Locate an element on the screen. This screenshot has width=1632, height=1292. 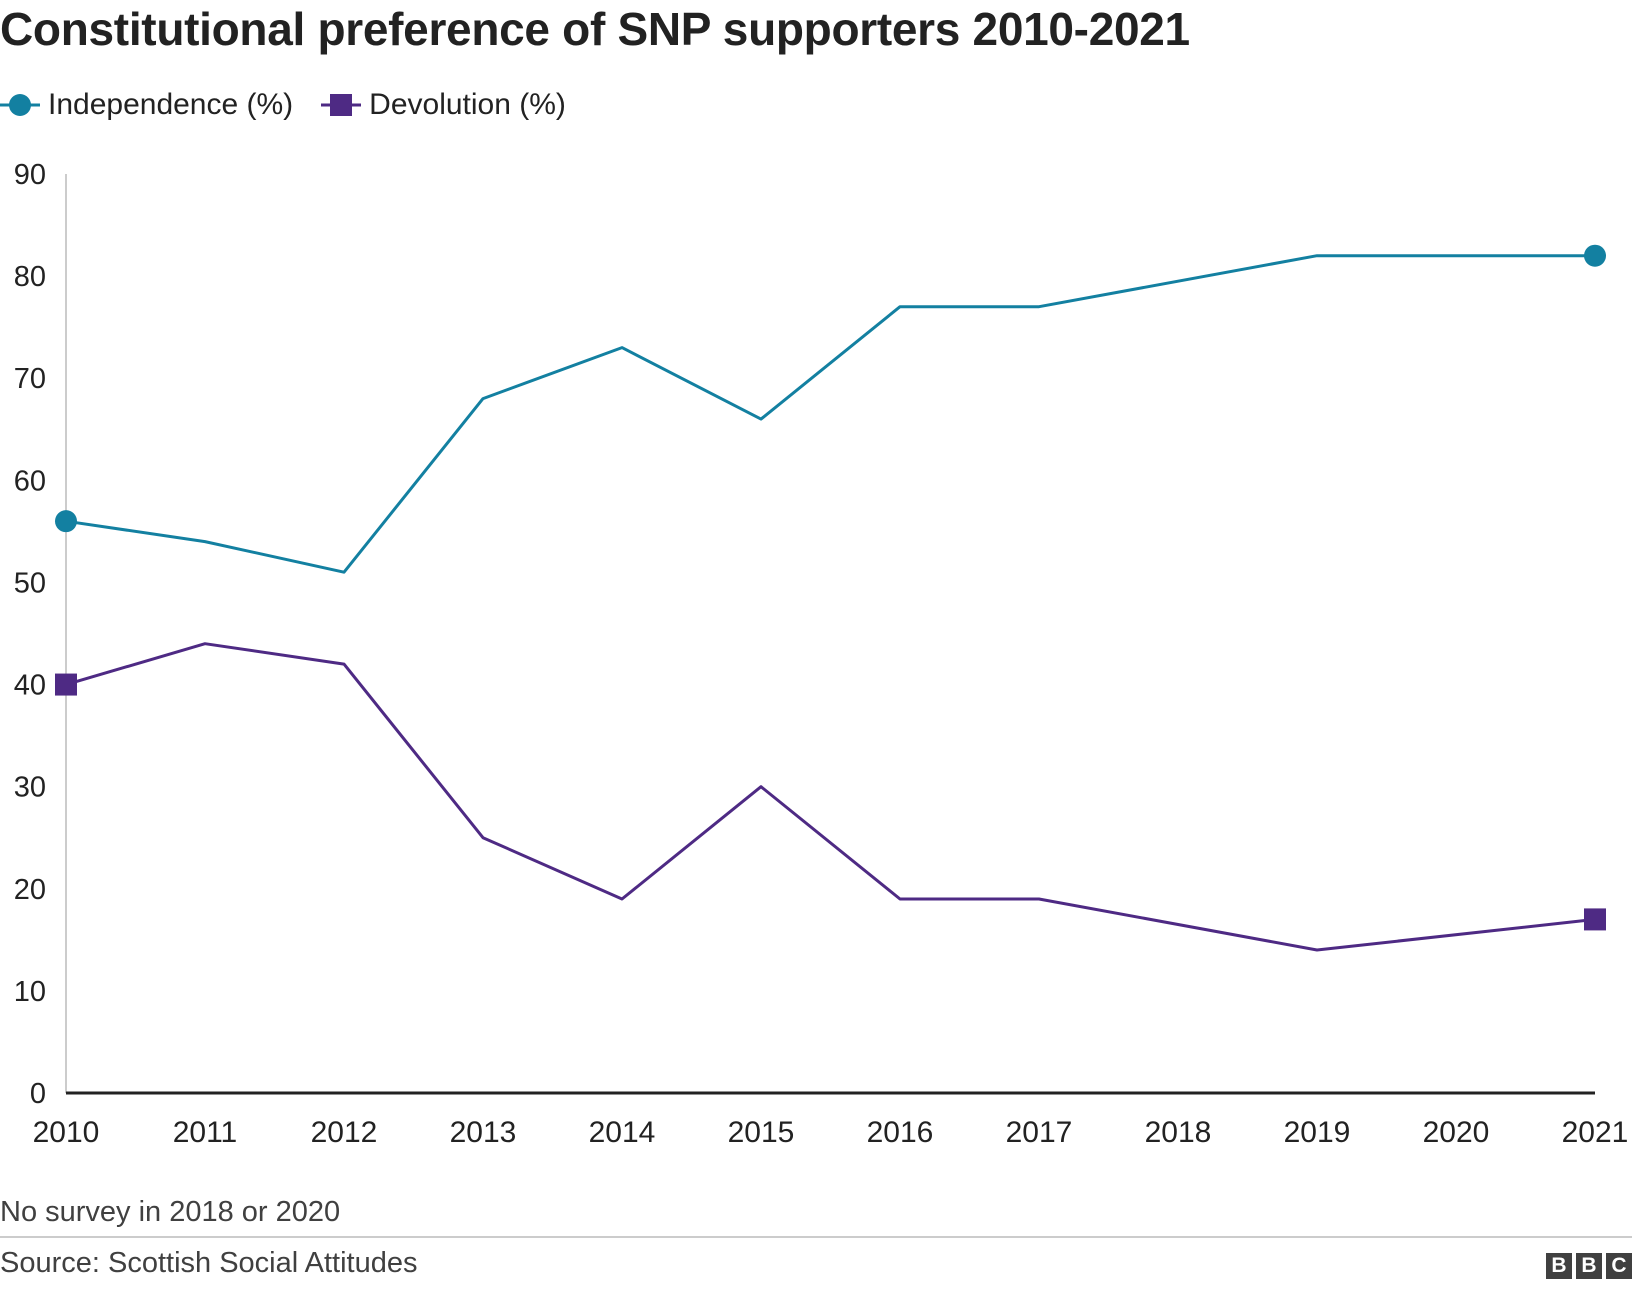
bbc-logo: B B C is located at coordinates (1587, 1266).